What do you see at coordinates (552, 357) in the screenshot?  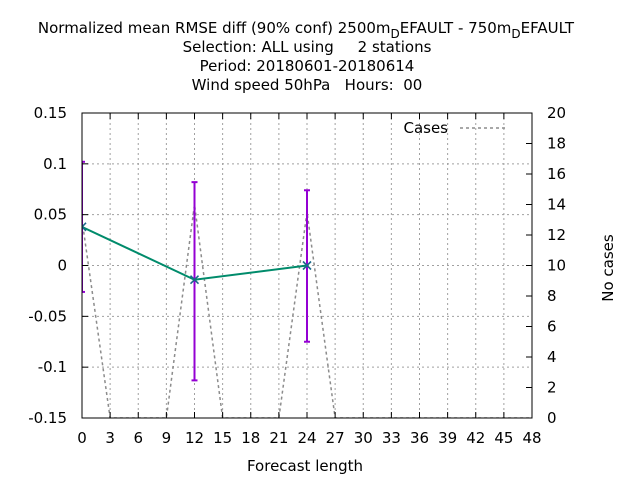 I see `y2-tick-label: 4` at bounding box center [552, 357].